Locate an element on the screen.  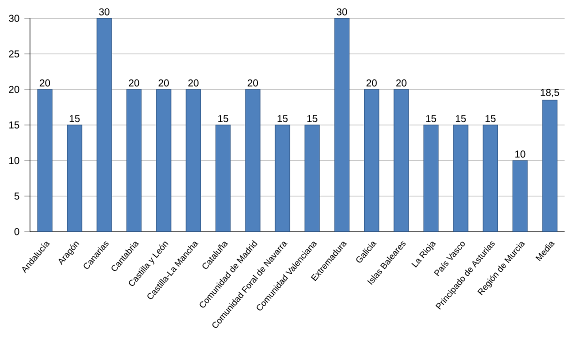
y-tick-label: 5 is located at coordinates (17, 196).